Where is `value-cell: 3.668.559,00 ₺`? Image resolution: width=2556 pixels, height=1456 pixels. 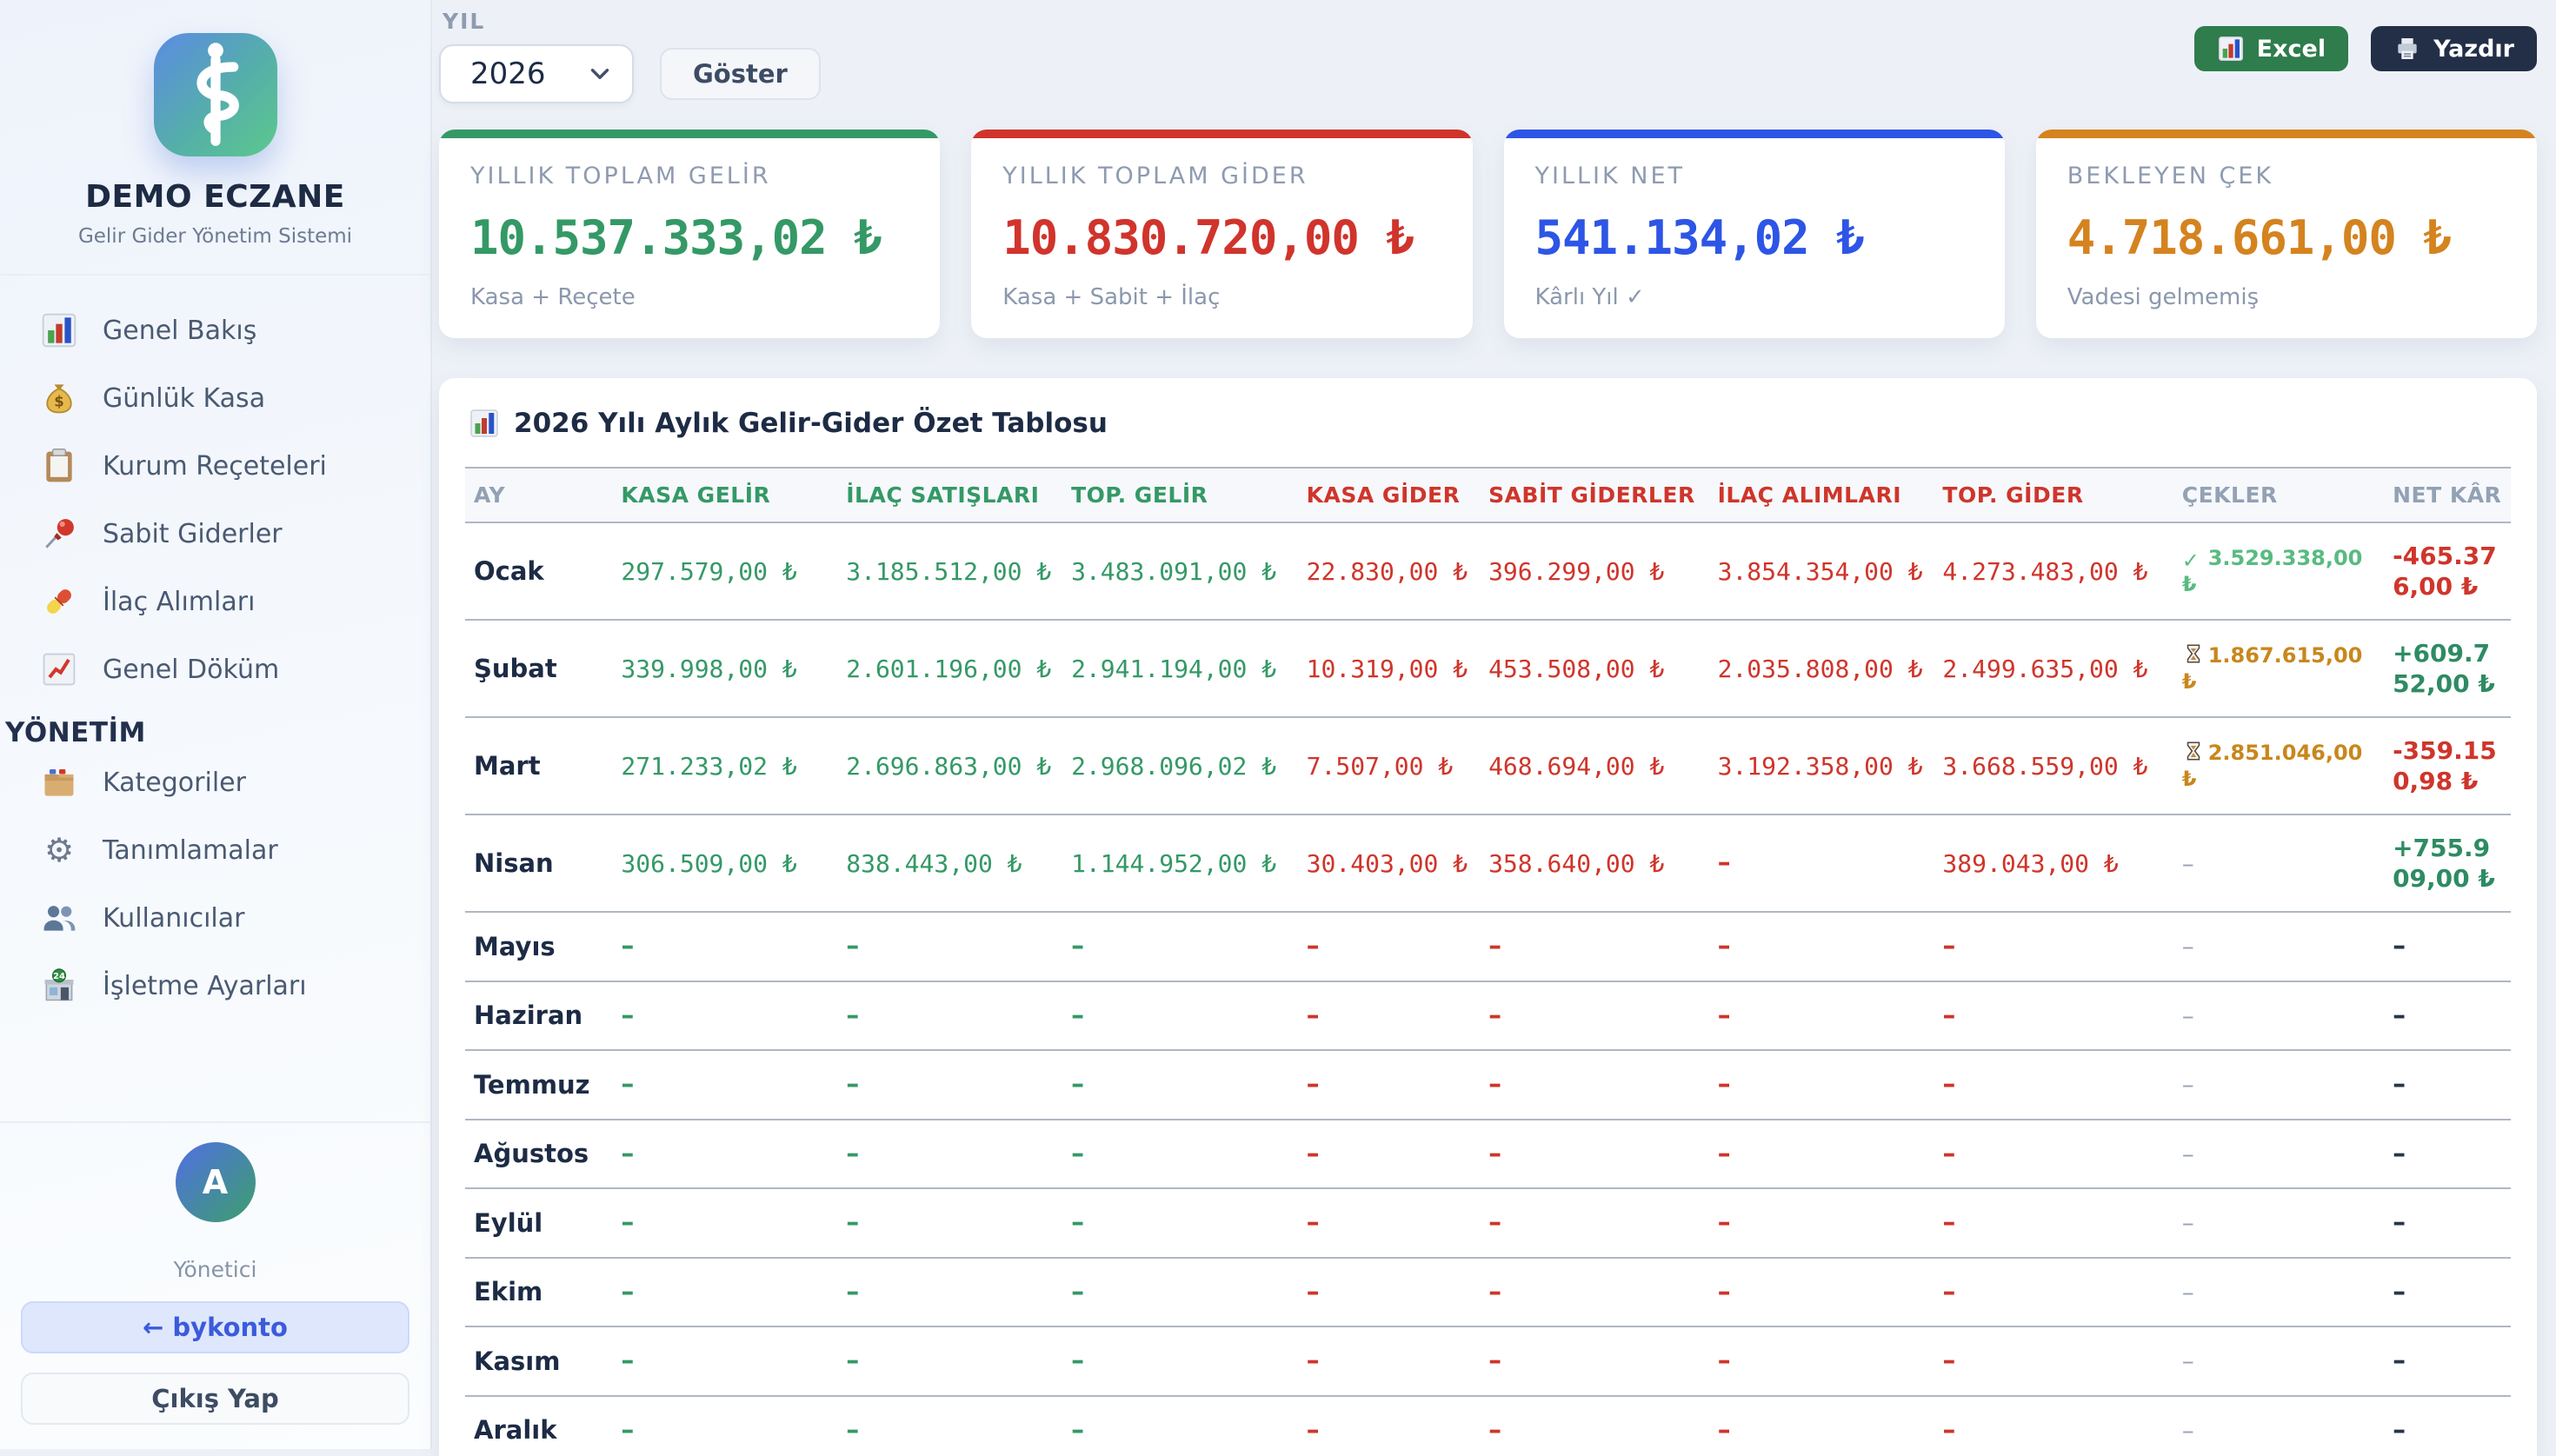
value-cell: 3.668.559,00 ₺ is located at coordinates (2053, 765).